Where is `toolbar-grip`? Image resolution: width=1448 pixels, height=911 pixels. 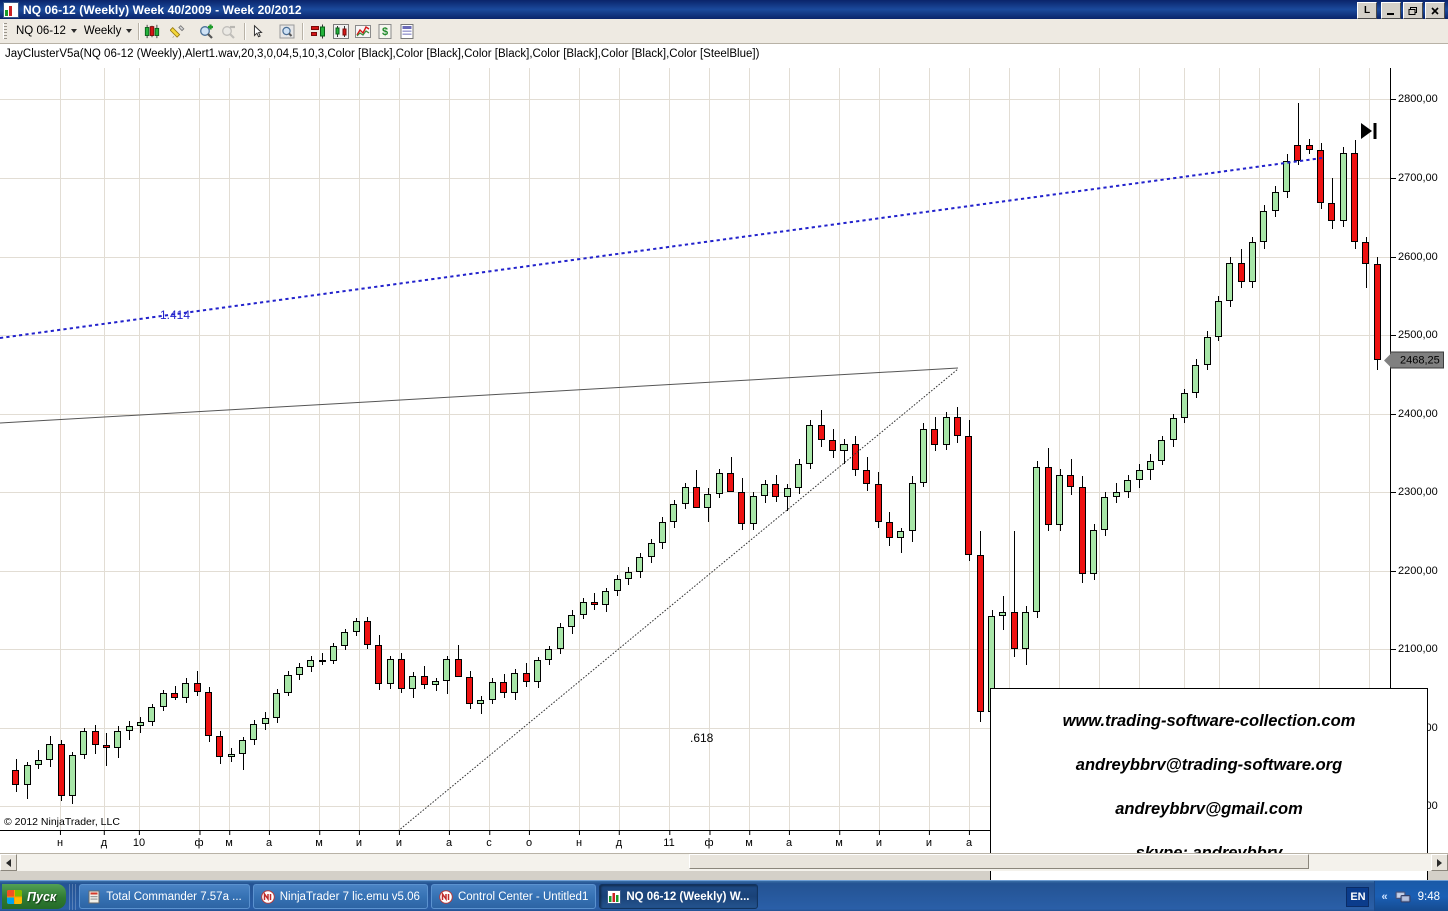 toolbar-grip is located at coordinates (5, 31).